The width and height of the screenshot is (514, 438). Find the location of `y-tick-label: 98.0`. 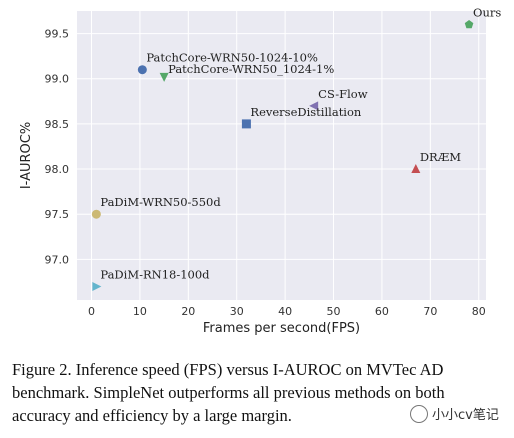

y-tick-label: 98.0 is located at coordinates (57, 169).